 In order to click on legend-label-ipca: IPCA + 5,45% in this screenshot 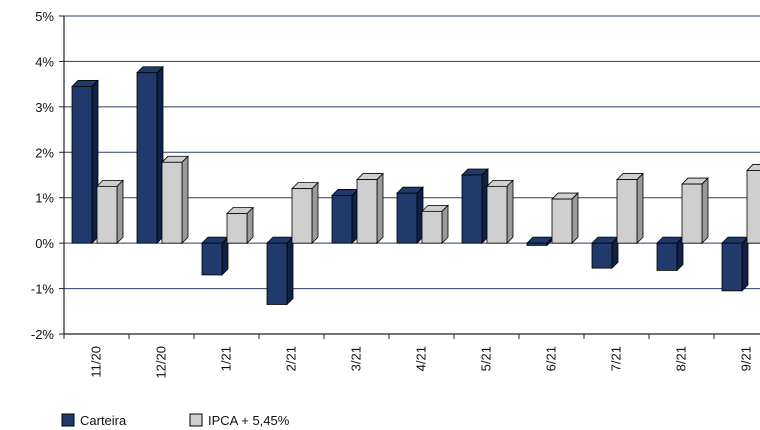, I will do `click(249, 420)`.